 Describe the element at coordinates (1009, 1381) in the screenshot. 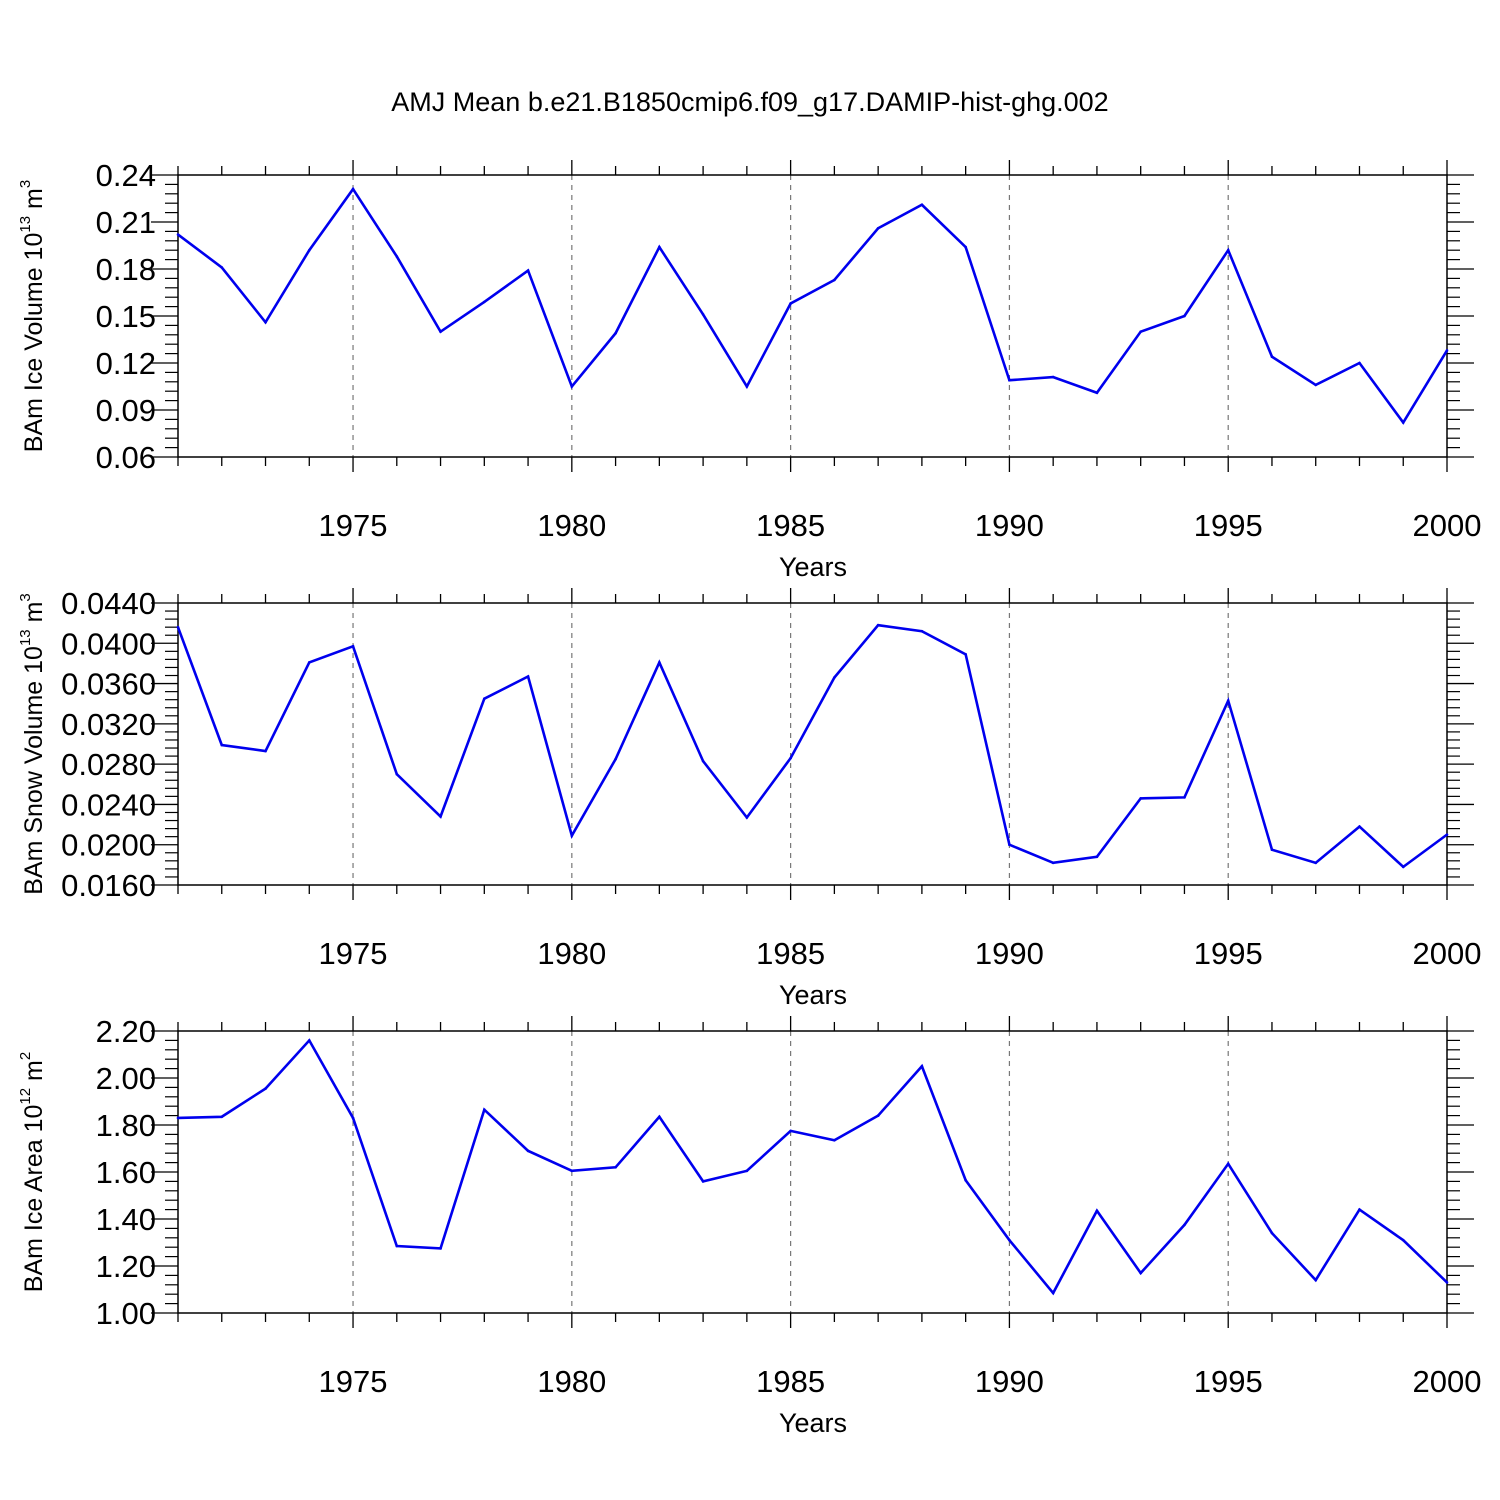

I see `x-tick-label: 1990` at that location.